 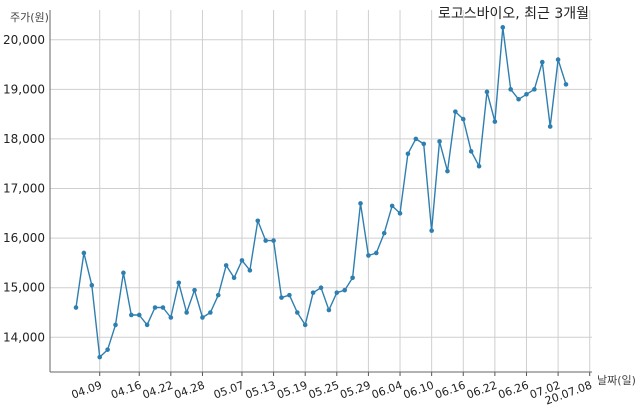 What do you see at coordinates (292, 390) in the screenshot?
I see `x-tick-label: 05.19` at bounding box center [292, 390].